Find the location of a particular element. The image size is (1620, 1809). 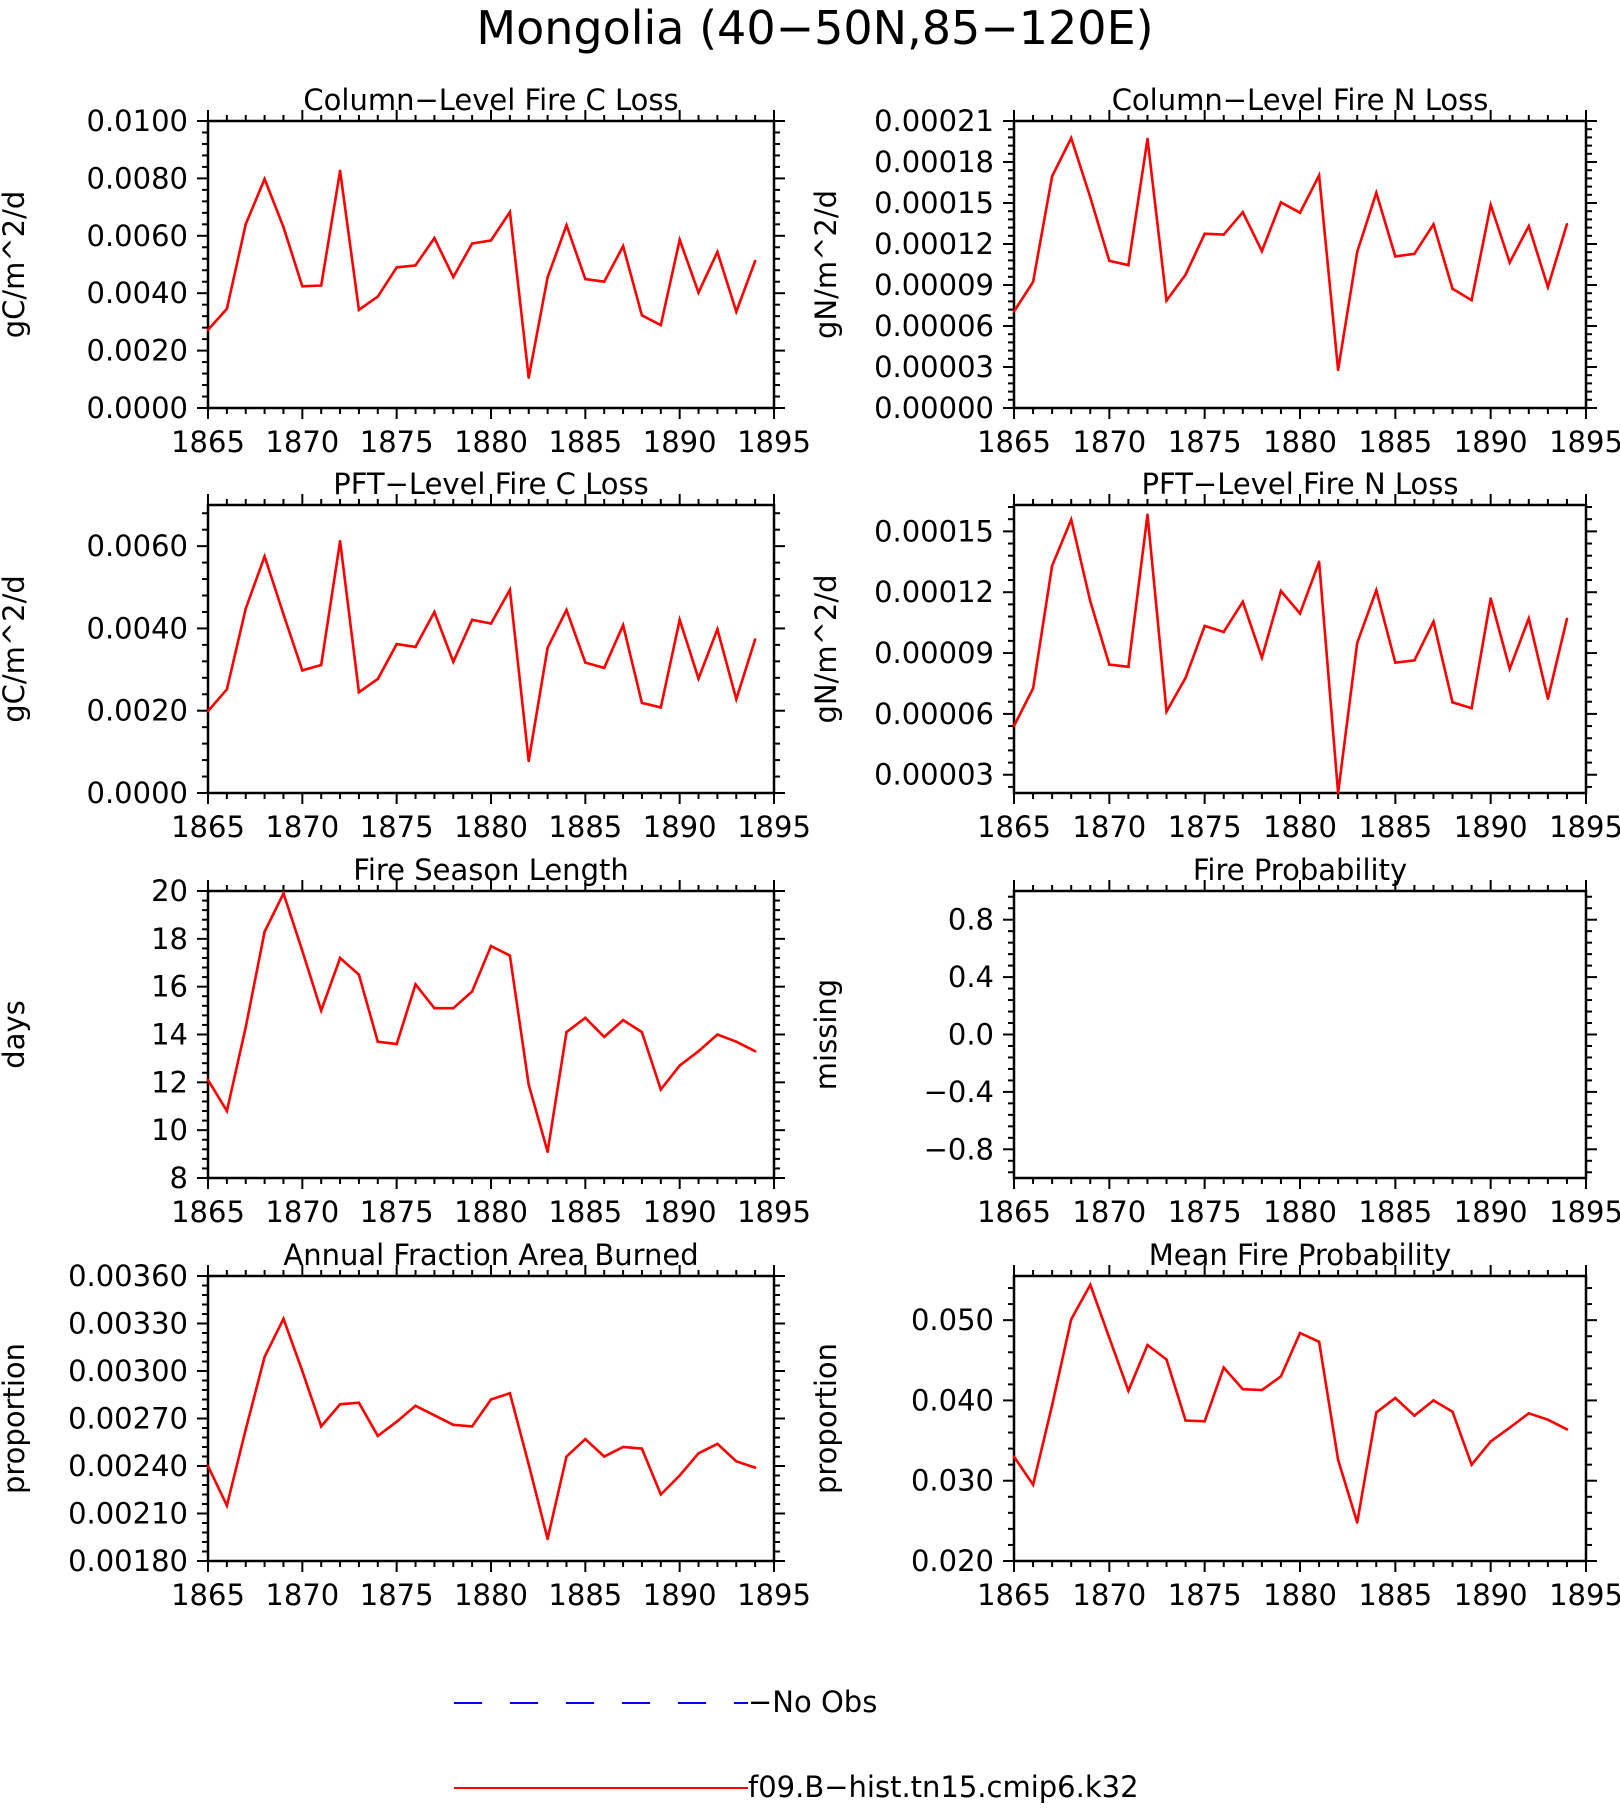

legend-label: f09.B−hist.tn15.cmip6.k32 is located at coordinates (943, 1787).